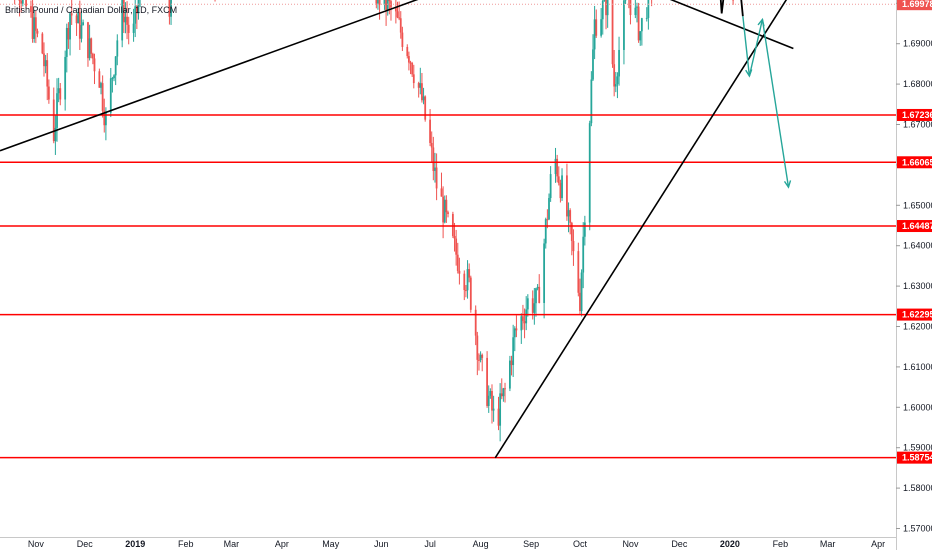  I want to click on trend-line, so click(731, 25).